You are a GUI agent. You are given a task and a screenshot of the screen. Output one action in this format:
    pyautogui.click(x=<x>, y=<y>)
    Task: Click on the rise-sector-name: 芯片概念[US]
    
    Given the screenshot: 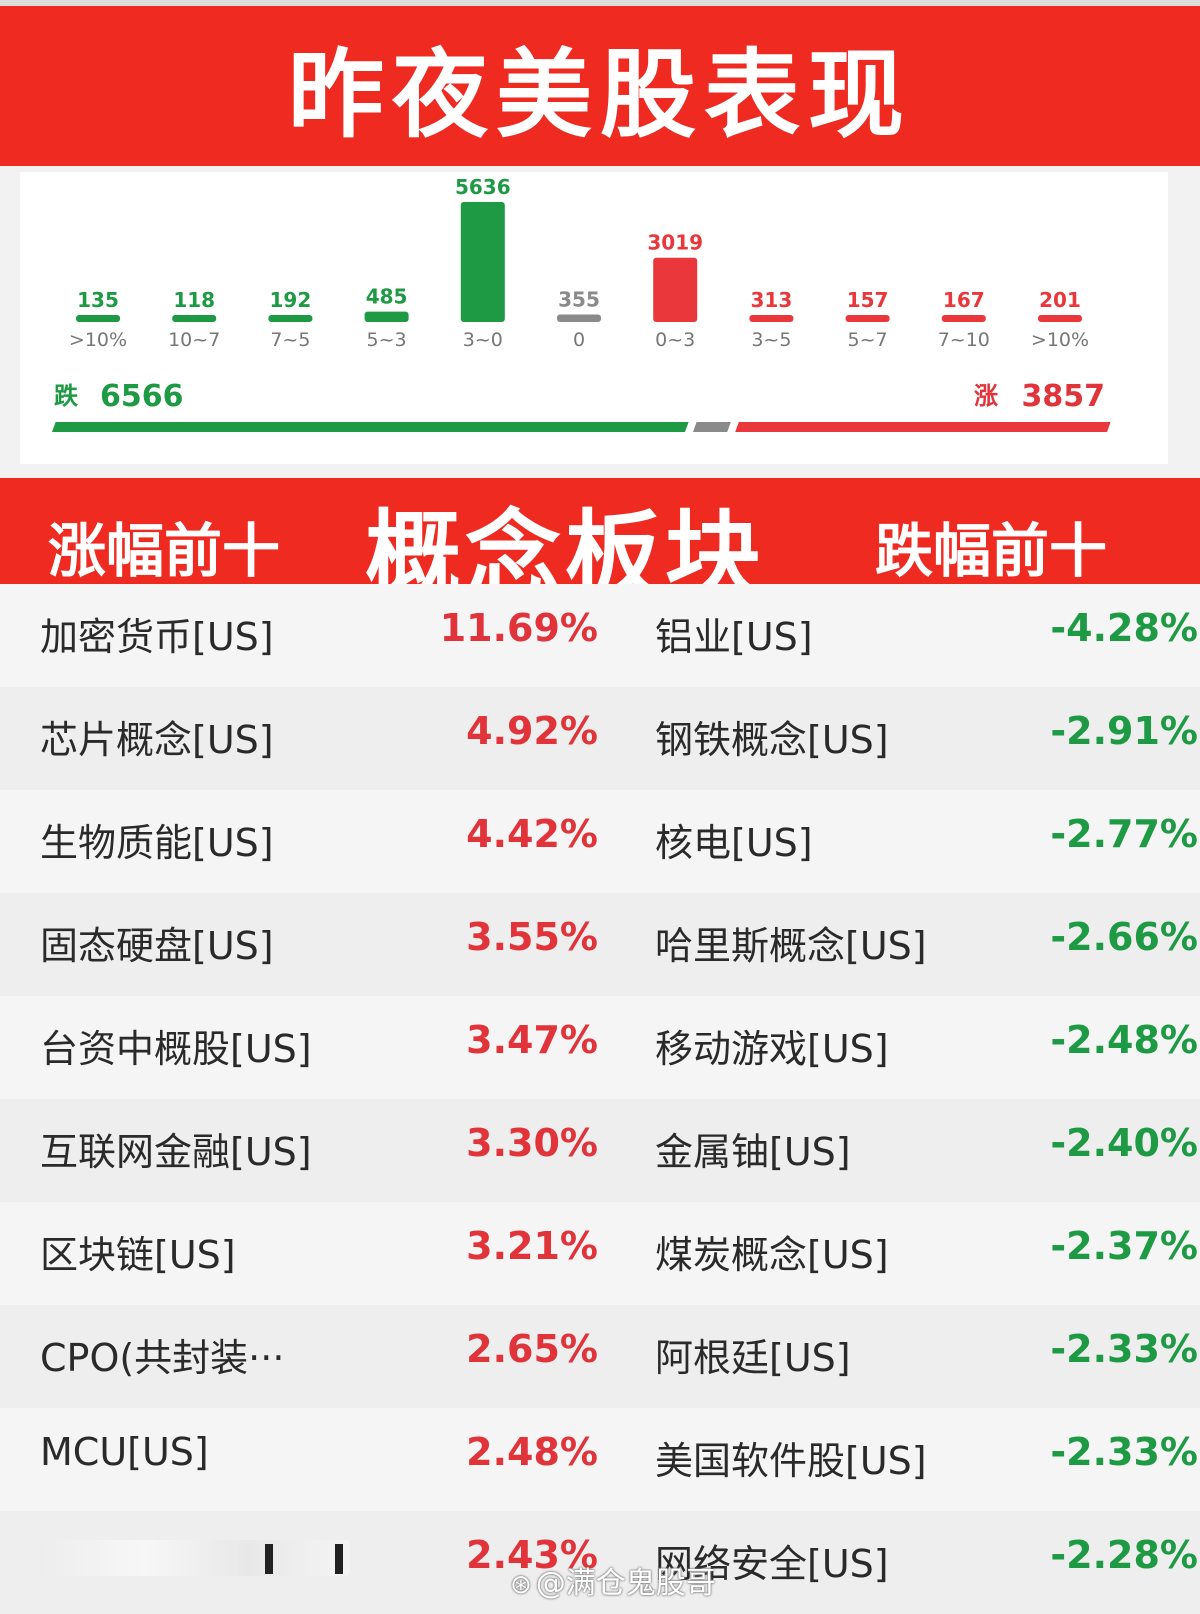 What is the action you would take?
    pyautogui.click(x=157, y=740)
    